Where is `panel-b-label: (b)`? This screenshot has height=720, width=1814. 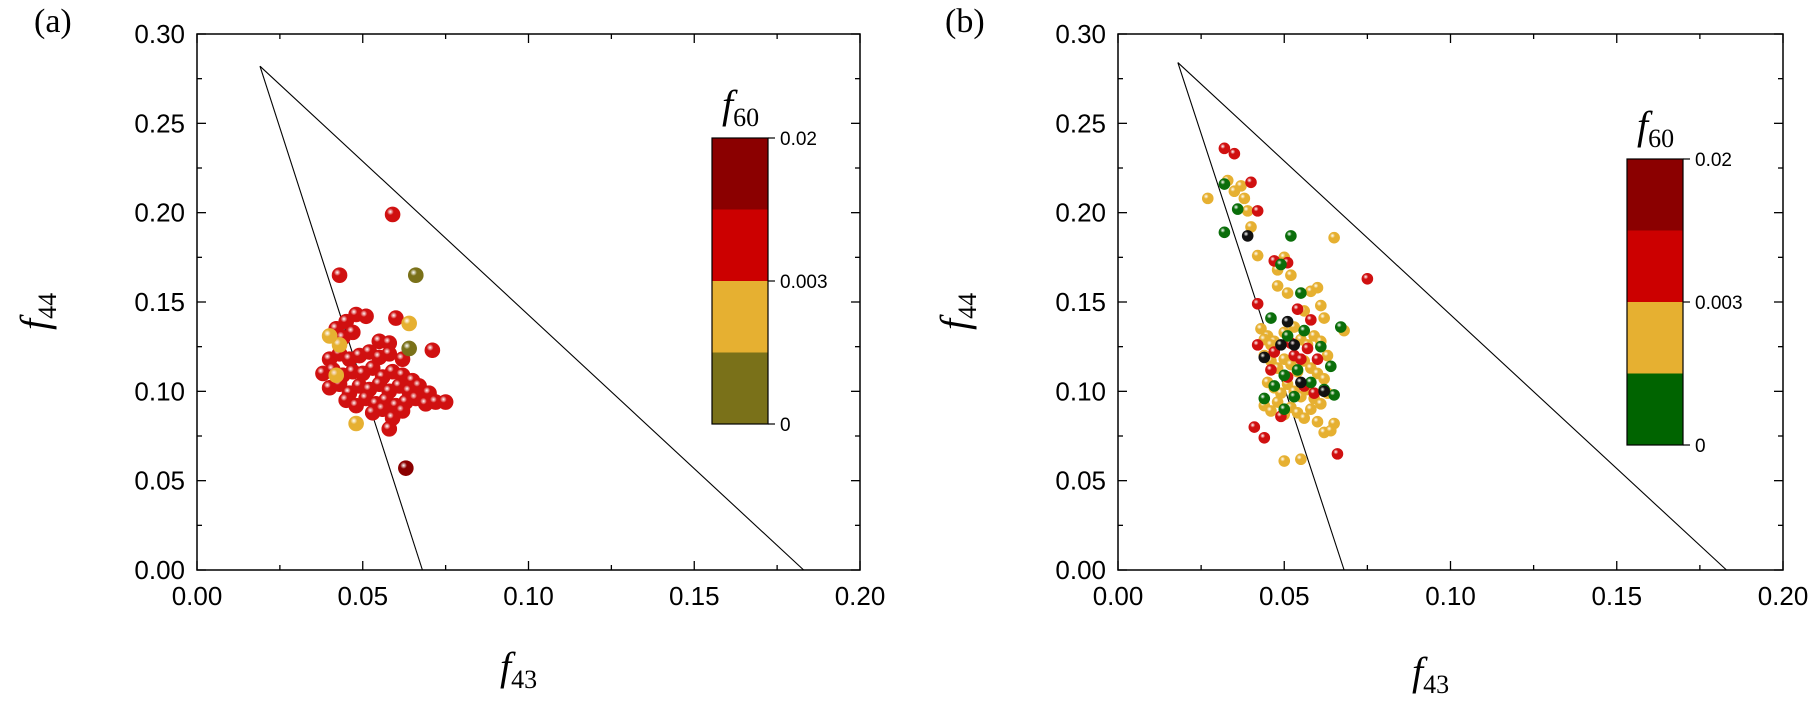
panel-b-label: (b) is located at coordinates (965, 21).